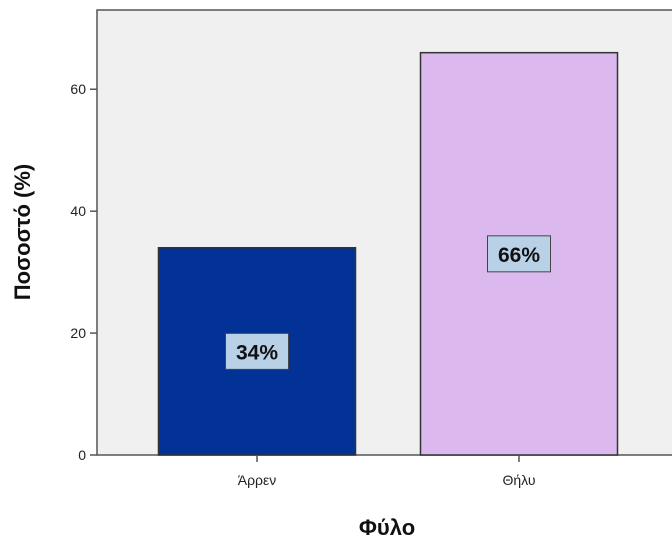 This screenshot has height=545, width=672. I want to click on data-label-0: 34%, so click(257, 352).